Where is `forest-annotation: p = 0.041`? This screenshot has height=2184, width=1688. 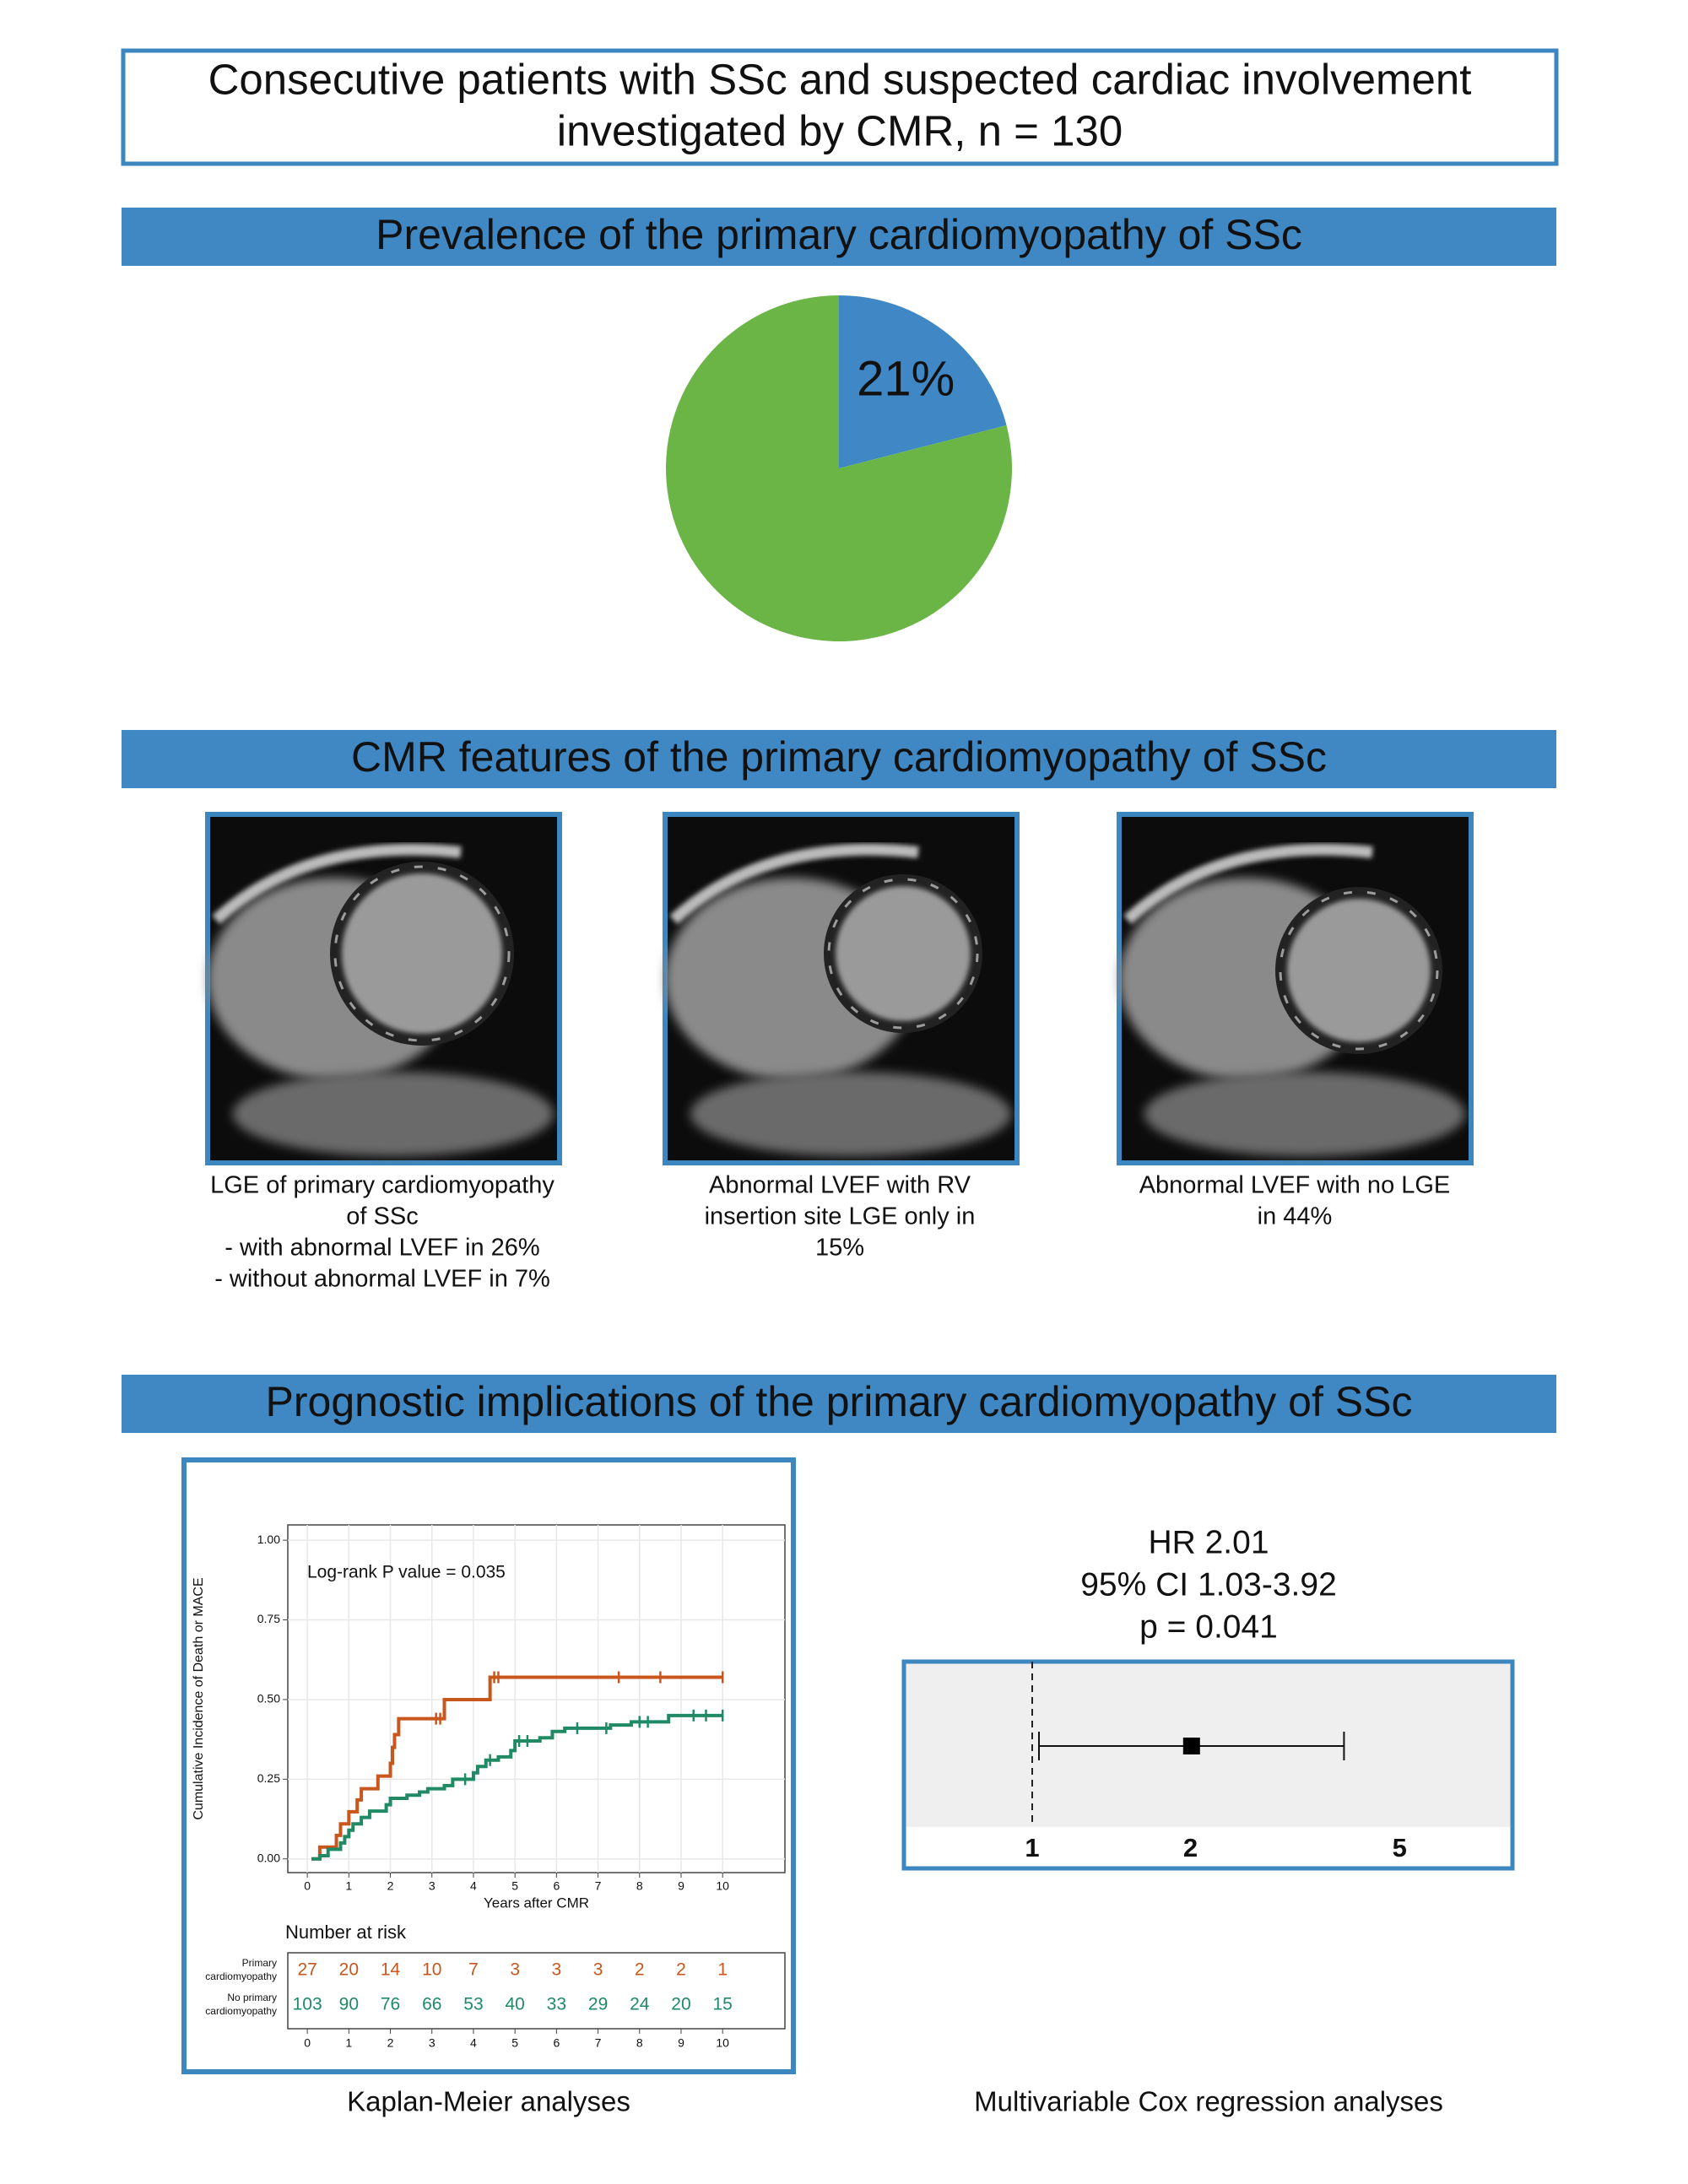 forest-annotation: p = 0.041 is located at coordinates (1208, 1626).